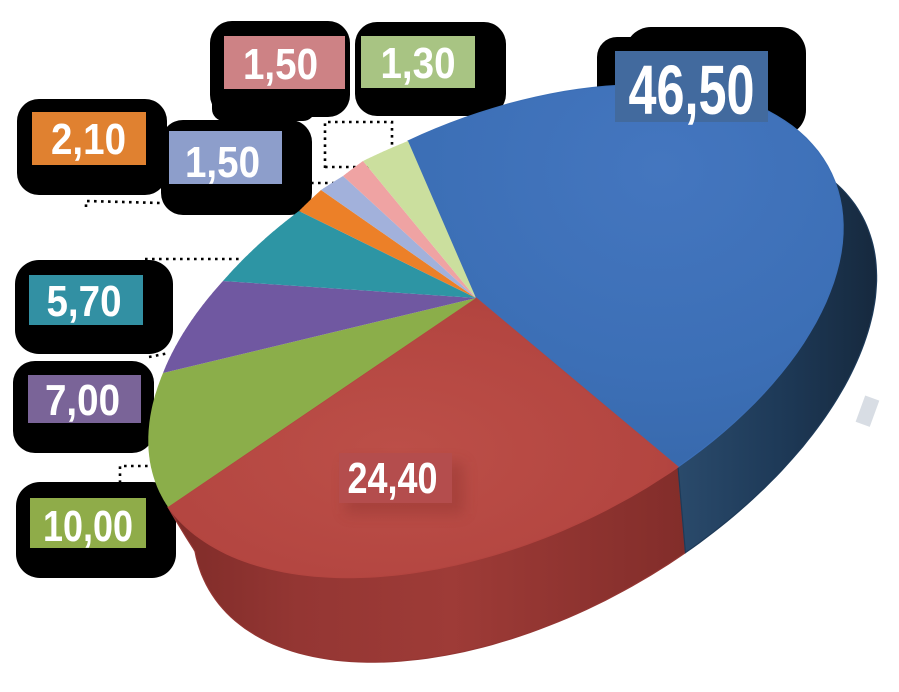  I want to click on svg-text: 10,00, so click(88, 526).